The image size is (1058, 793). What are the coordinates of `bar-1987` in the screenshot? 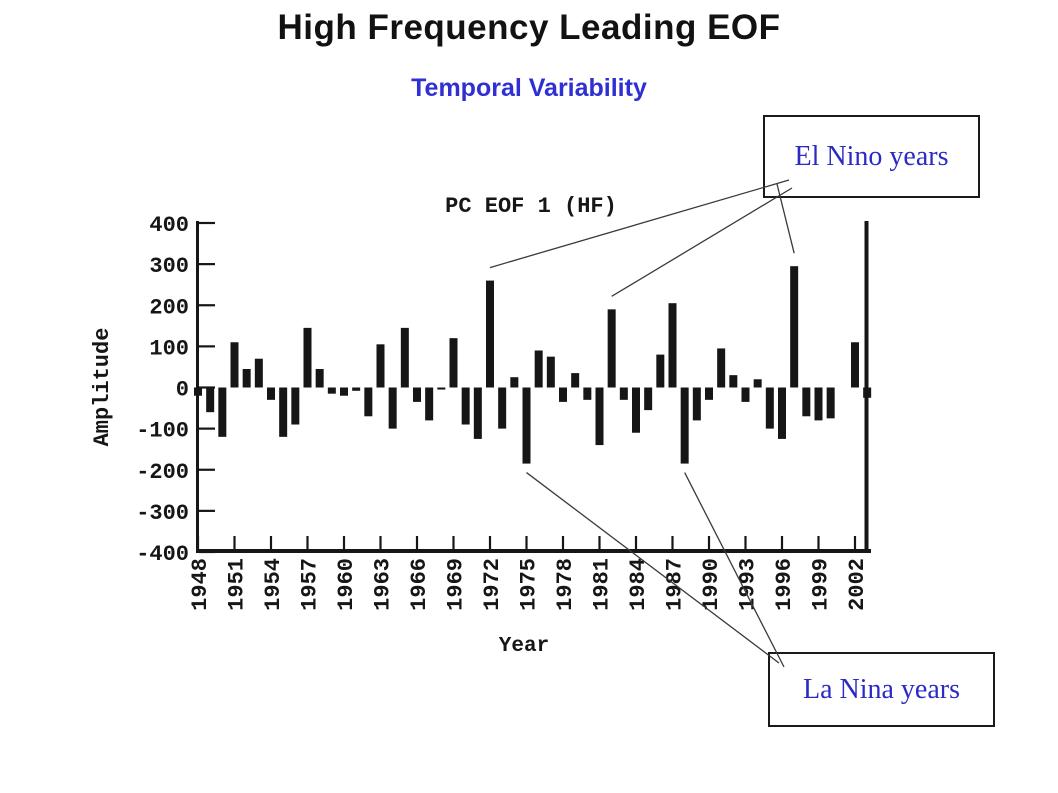 It's located at (672, 345).